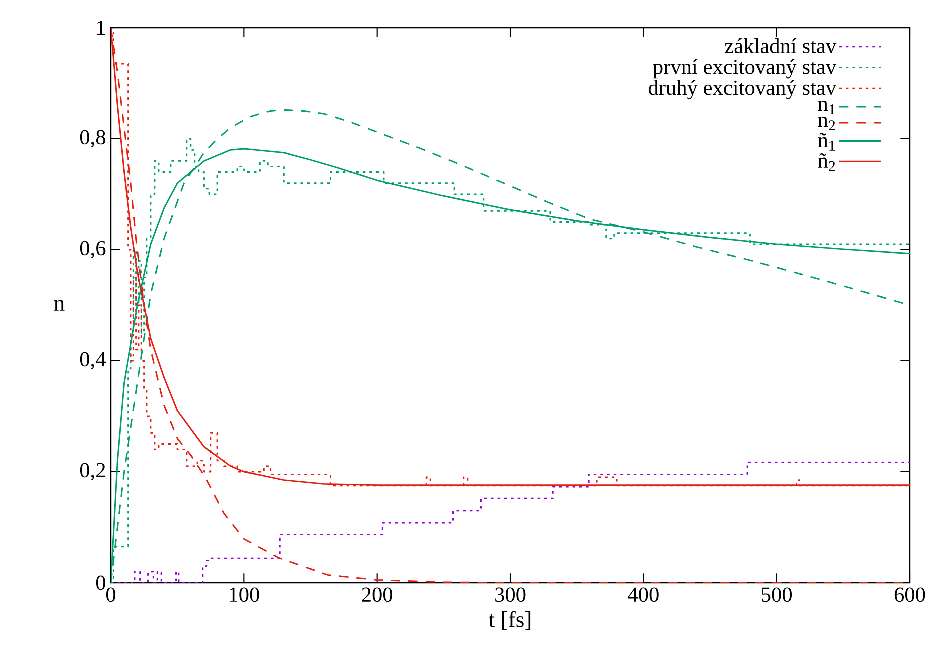  Describe the element at coordinates (377, 595) in the screenshot. I see `x-tick-label: 200` at that location.